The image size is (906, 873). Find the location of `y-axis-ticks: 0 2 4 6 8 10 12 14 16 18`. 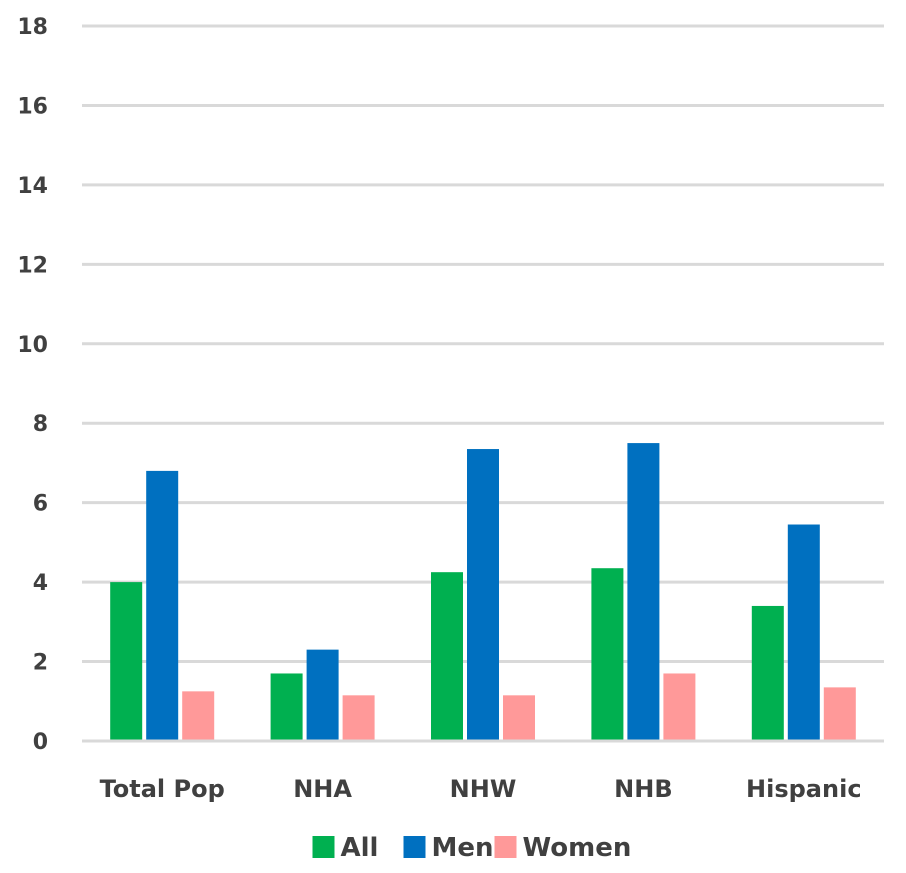

y-axis-ticks: 0 2 4 6 8 10 12 14 16 18 is located at coordinates (32, 385).